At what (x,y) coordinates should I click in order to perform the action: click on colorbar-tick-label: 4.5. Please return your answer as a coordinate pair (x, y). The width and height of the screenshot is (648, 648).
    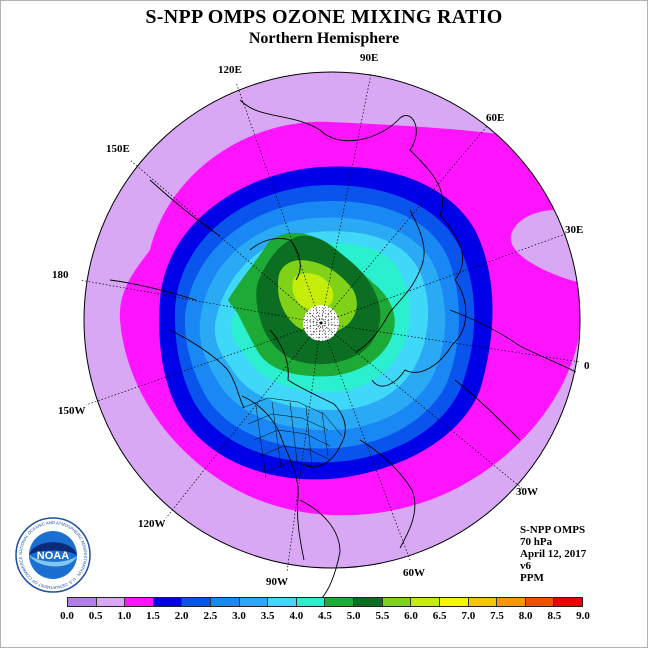
    Looking at the image, I should click on (325, 616).